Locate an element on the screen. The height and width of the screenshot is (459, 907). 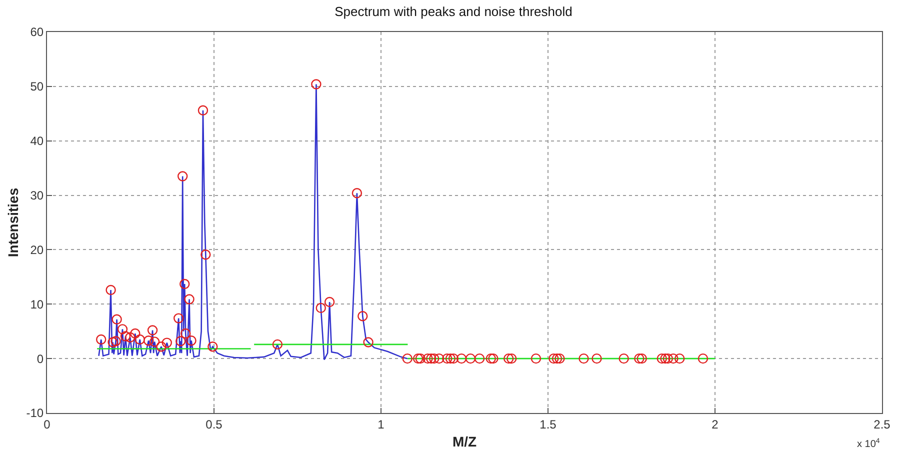
x-tick-label: 1.5 is located at coordinates (548, 424).